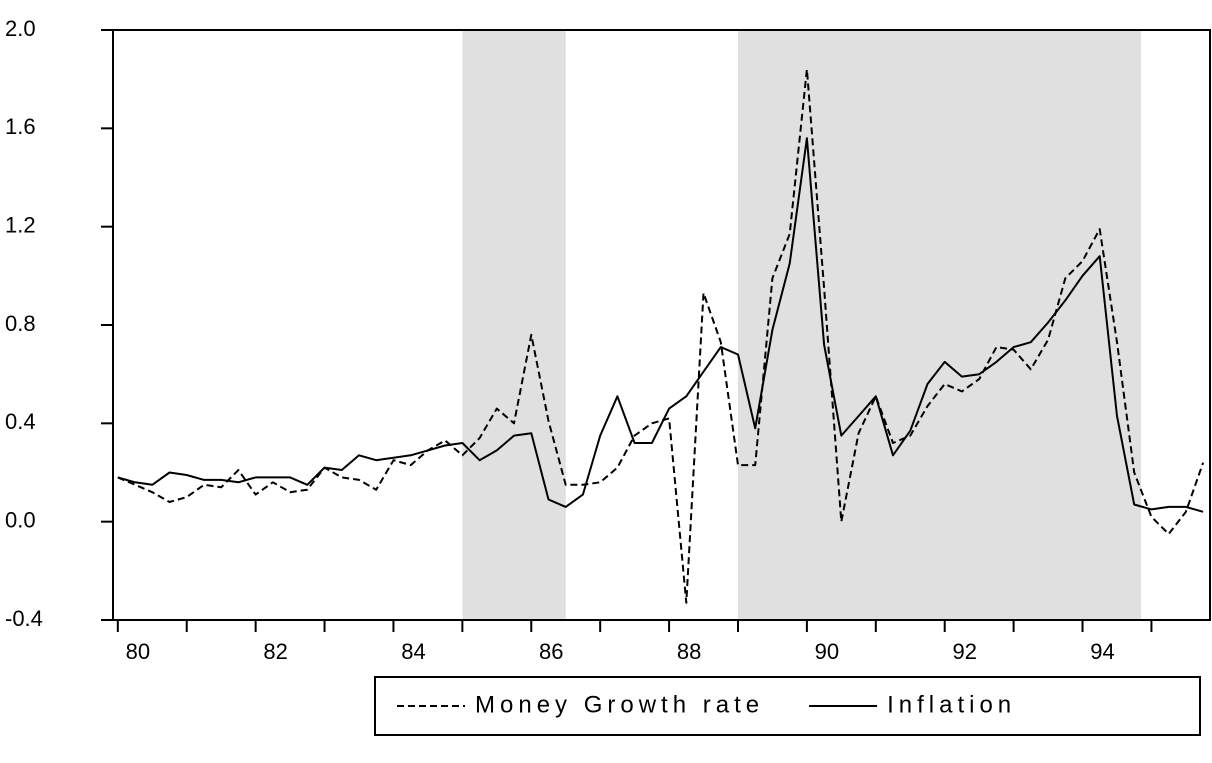 The height and width of the screenshot is (763, 1212). I want to click on legend-box, so click(787, 706).